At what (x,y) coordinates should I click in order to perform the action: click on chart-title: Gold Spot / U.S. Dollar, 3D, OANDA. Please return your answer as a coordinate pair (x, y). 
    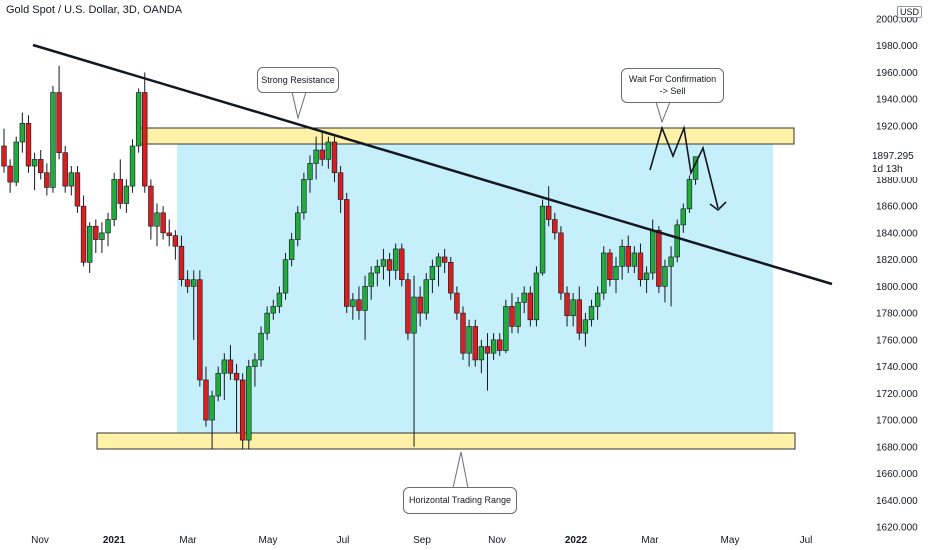
    Looking at the image, I should click on (94, 10).